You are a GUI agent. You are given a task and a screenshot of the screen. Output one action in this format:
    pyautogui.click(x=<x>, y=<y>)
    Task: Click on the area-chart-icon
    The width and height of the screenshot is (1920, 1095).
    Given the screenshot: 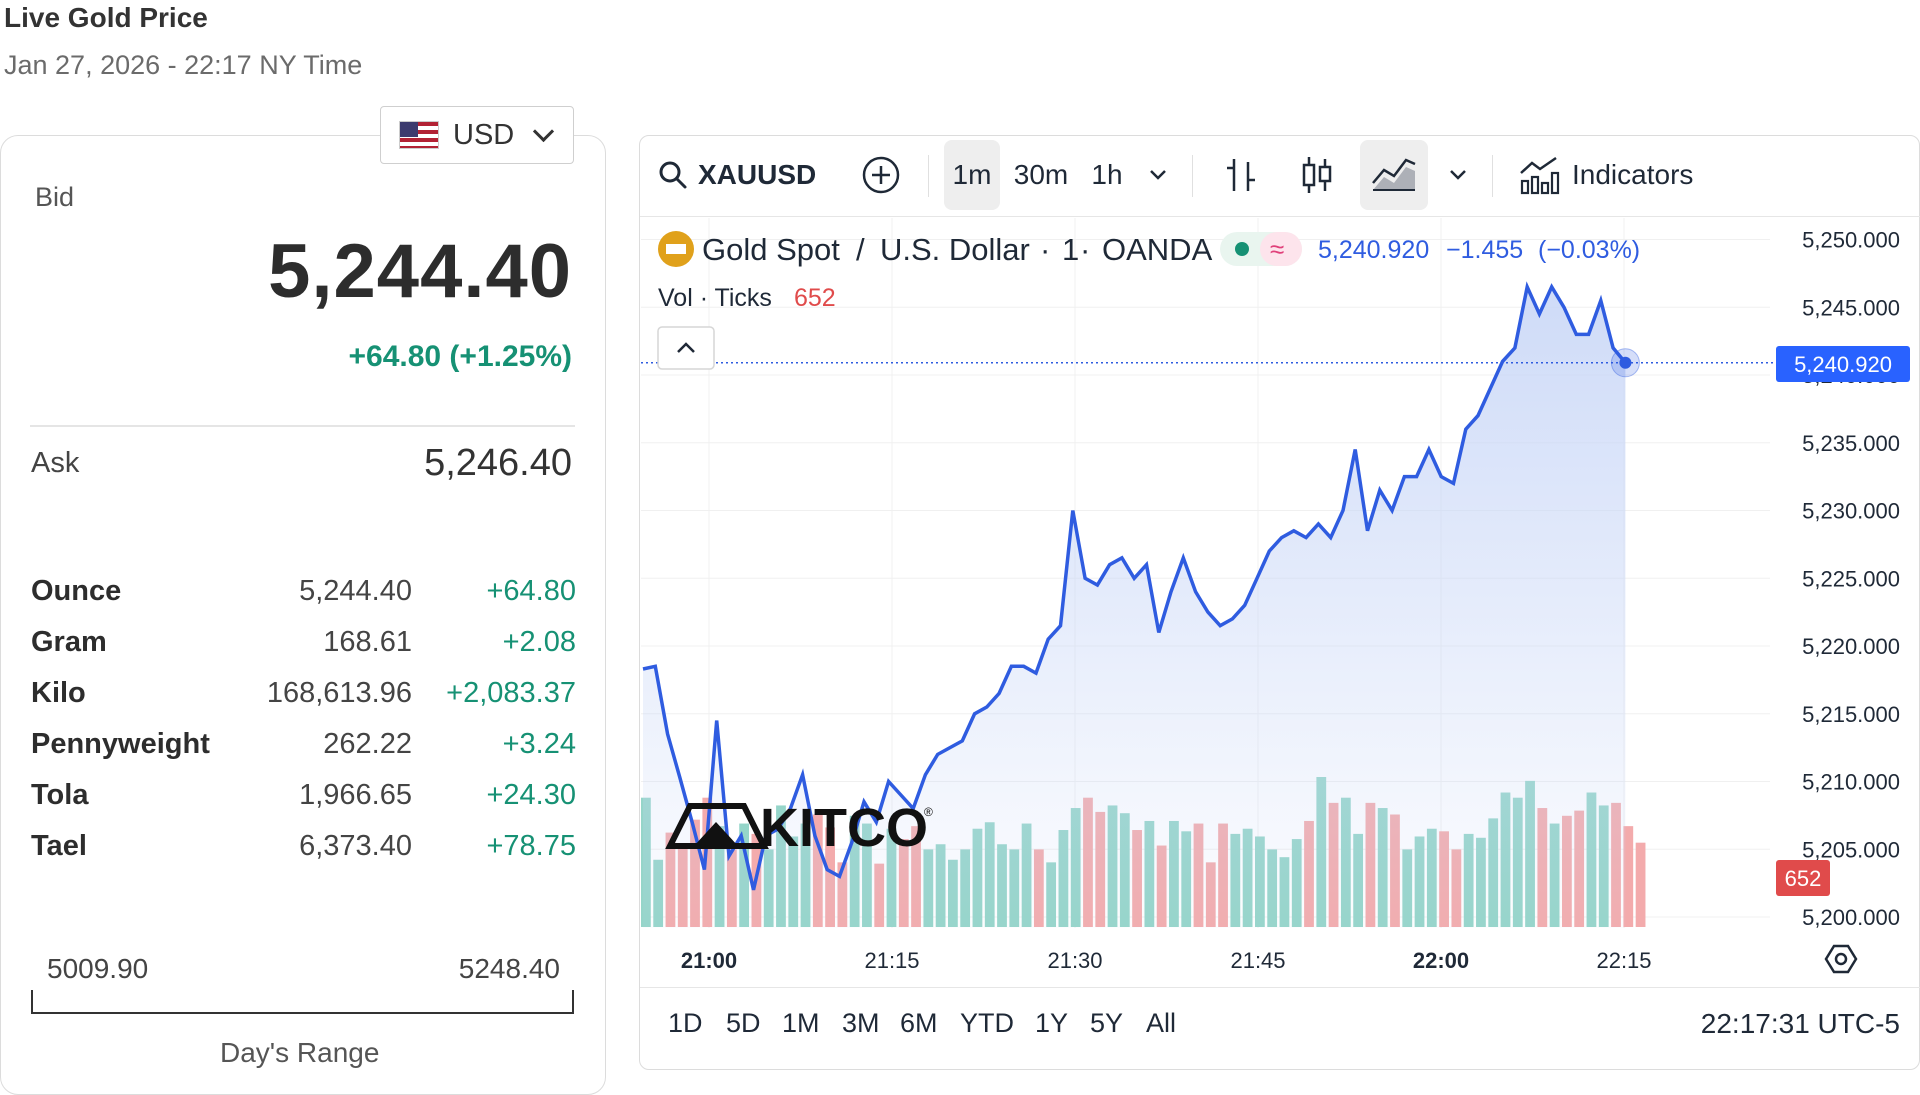 What is the action you would take?
    pyautogui.click(x=1394, y=174)
    